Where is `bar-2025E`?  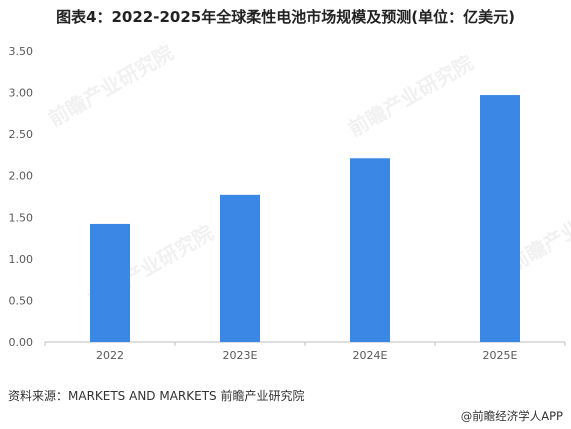
bar-2025E is located at coordinates (500, 219).